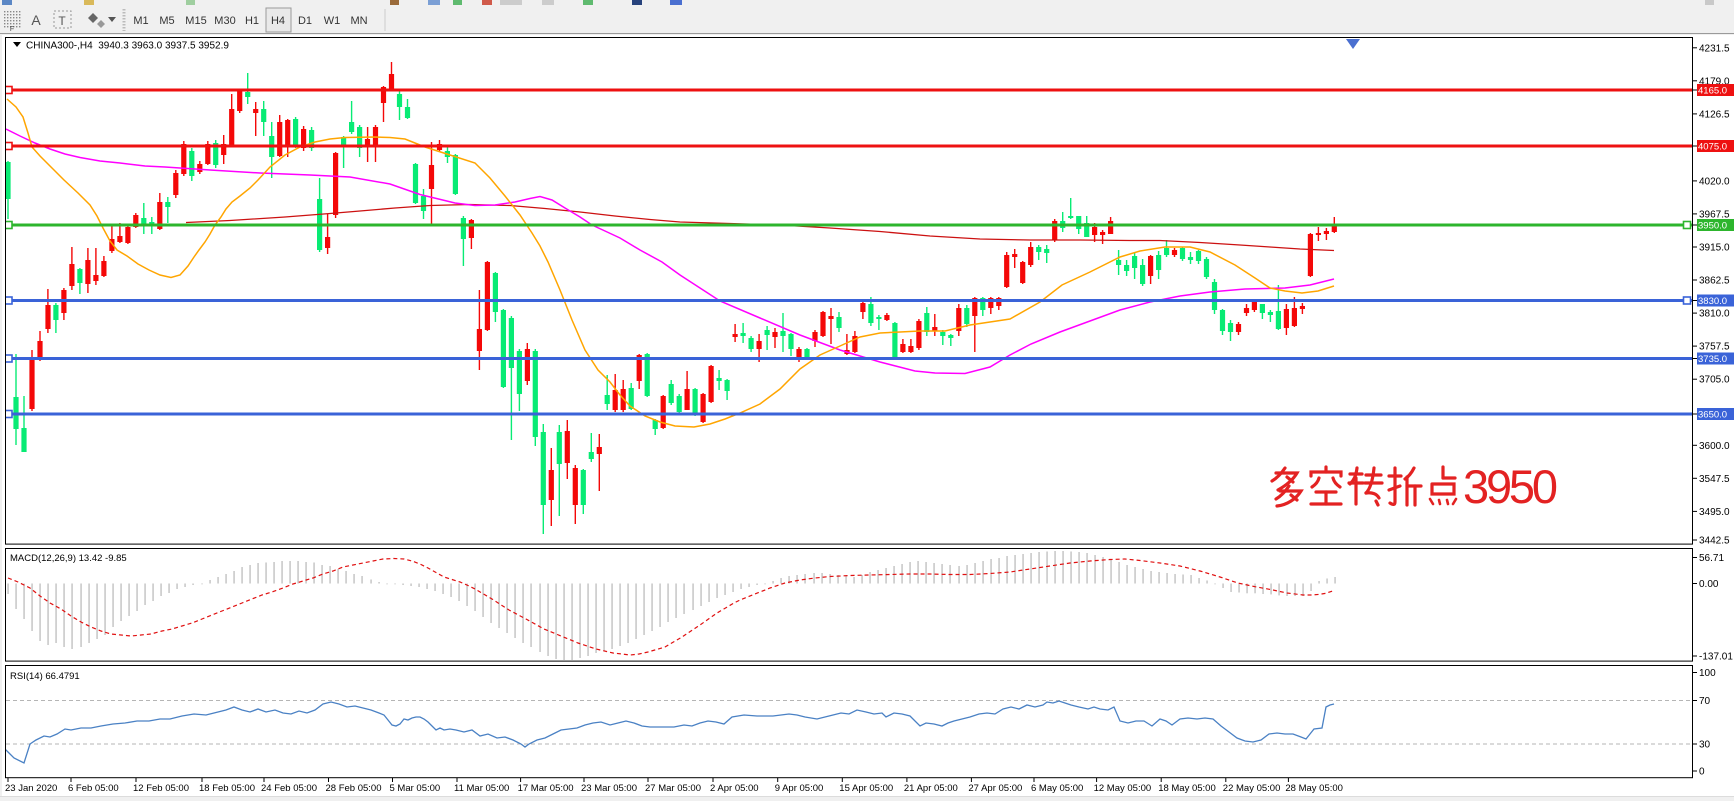 The width and height of the screenshot is (1734, 801). Describe the element at coordinates (609, 788) in the screenshot. I see `svg-text: 23 Mar 05:00` at that location.